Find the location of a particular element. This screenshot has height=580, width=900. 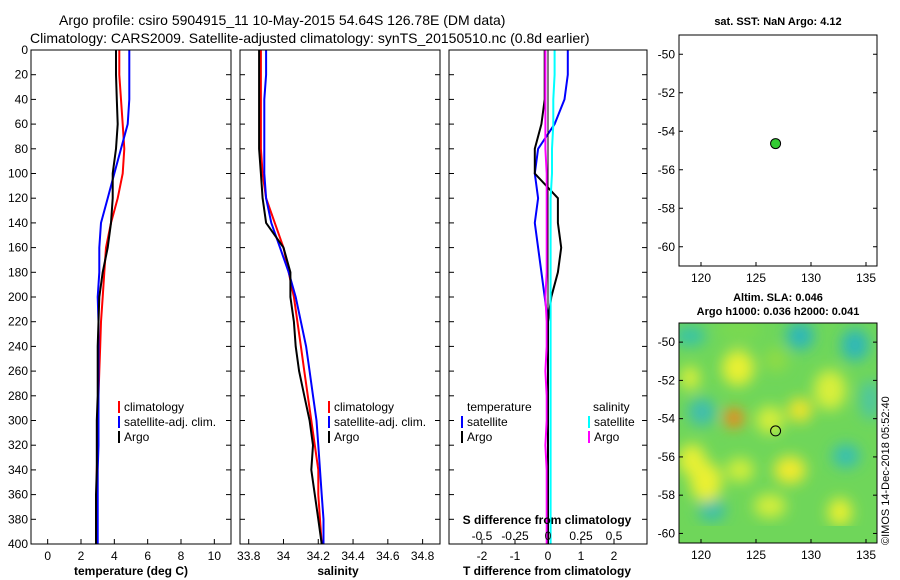

legend-title-temperature: temperature is located at coordinates (499, 407).